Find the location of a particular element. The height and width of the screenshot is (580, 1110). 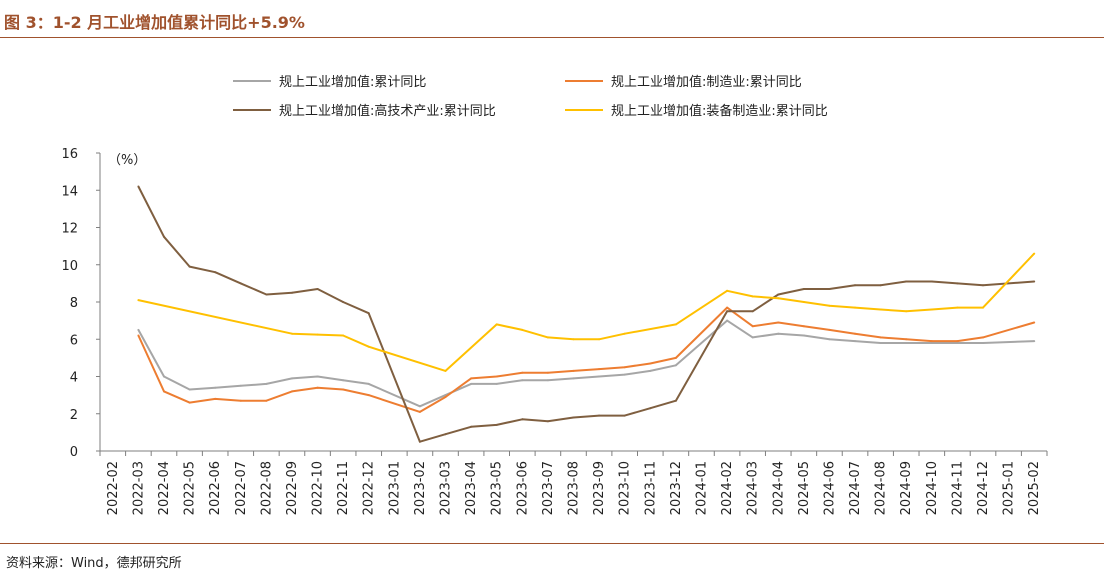

x-tick-label: 2022-02 is located at coordinates (113, 488).